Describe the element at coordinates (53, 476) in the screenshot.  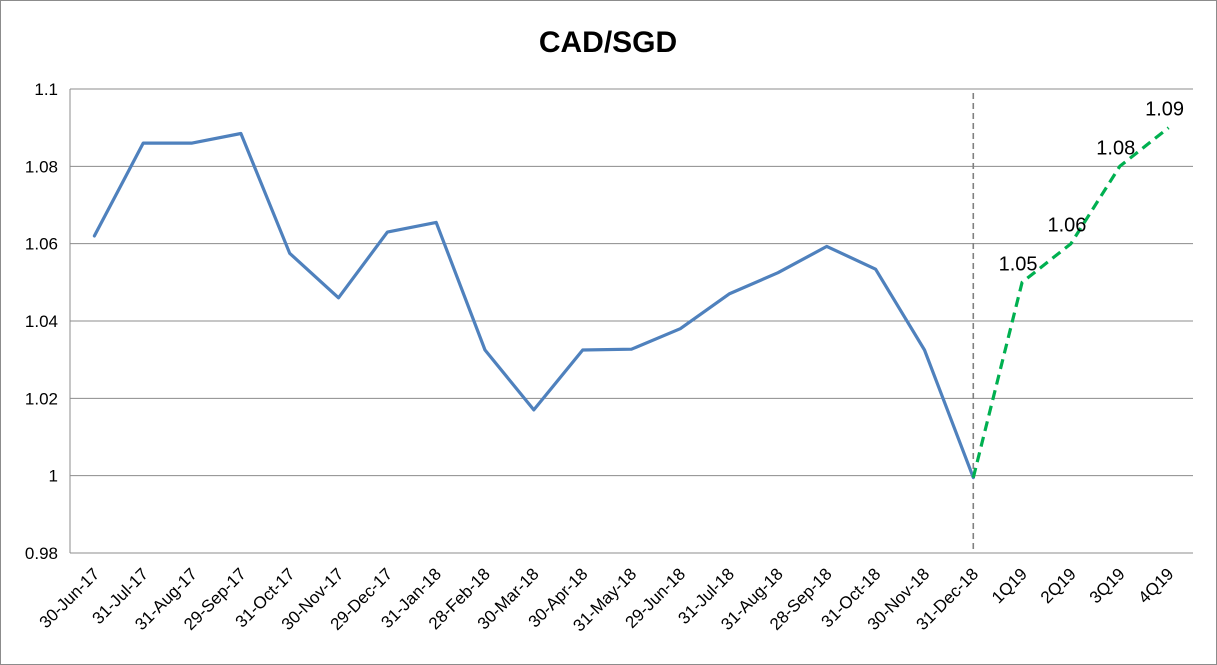
I see `y-tick-label: 1` at that location.